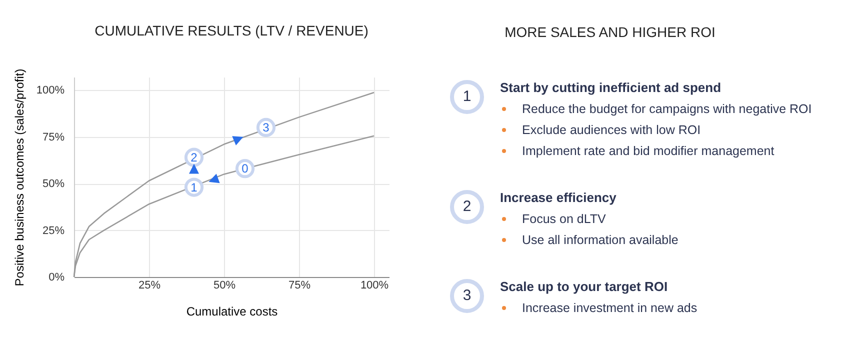 This screenshot has width=859, height=353. Describe the element at coordinates (299, 286) in the screenshot. I see `x-tick-label: 75%` at that location.